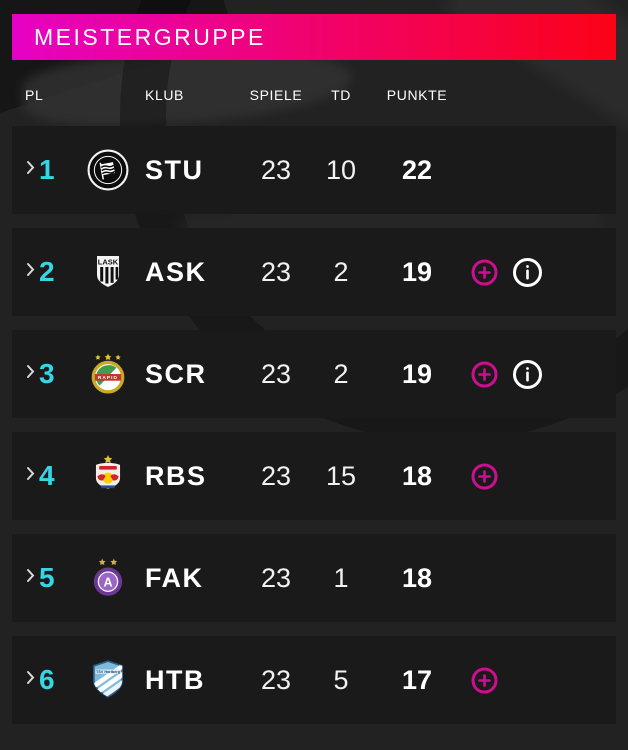 This screenshot has width=628, height=750. Describe the element at coordinates (417, 679) in the screenshot. I see `punkte-value: 17` at that location.